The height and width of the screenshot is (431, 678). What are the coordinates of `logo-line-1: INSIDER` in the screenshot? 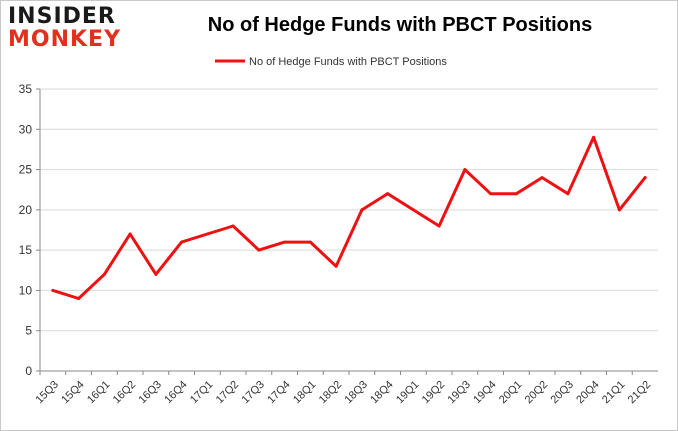 It's located at (62, 16).